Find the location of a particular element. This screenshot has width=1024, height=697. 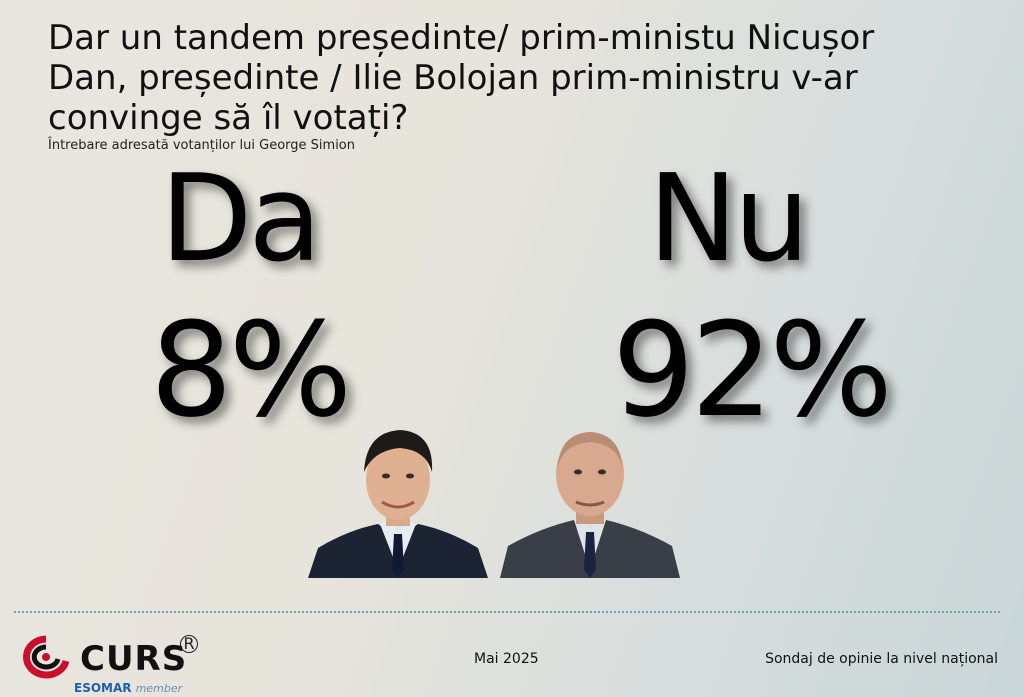

curs-logo-icon is located at coordinates (46, 657).